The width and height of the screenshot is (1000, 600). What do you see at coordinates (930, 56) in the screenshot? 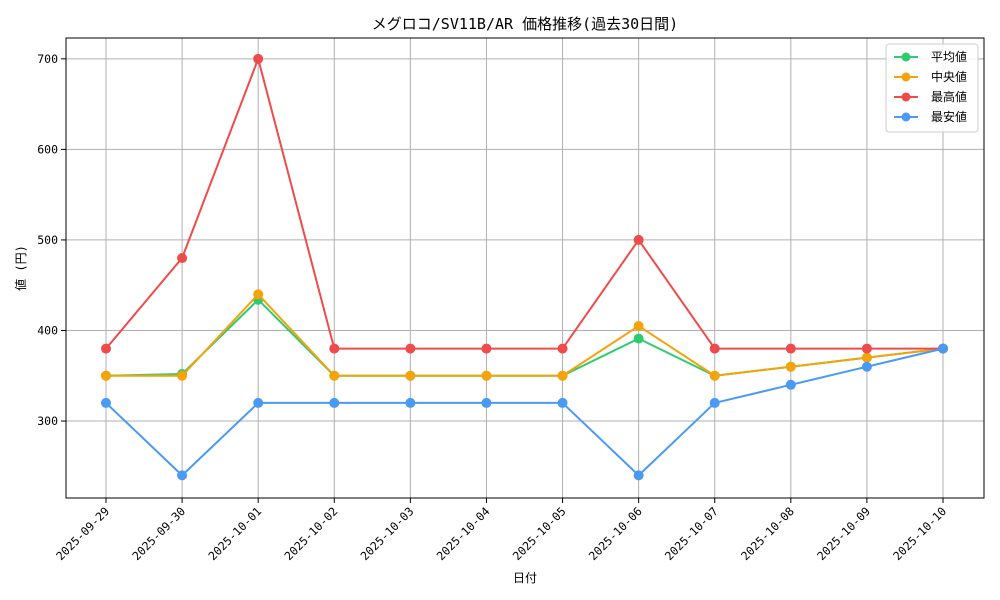
I see `legend-item: 平均値` at bounding box center [930, 56].